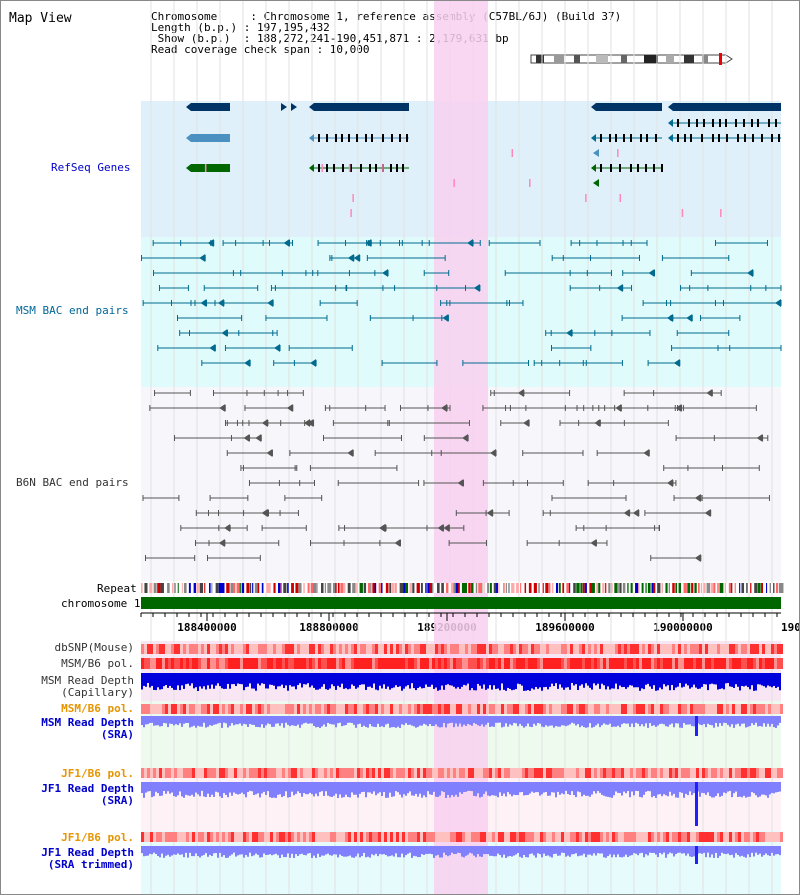  What do you see at coordinates (403, 168) in the screenshot?
I see `gene-b3-exon` at bounding box center [403, 168].